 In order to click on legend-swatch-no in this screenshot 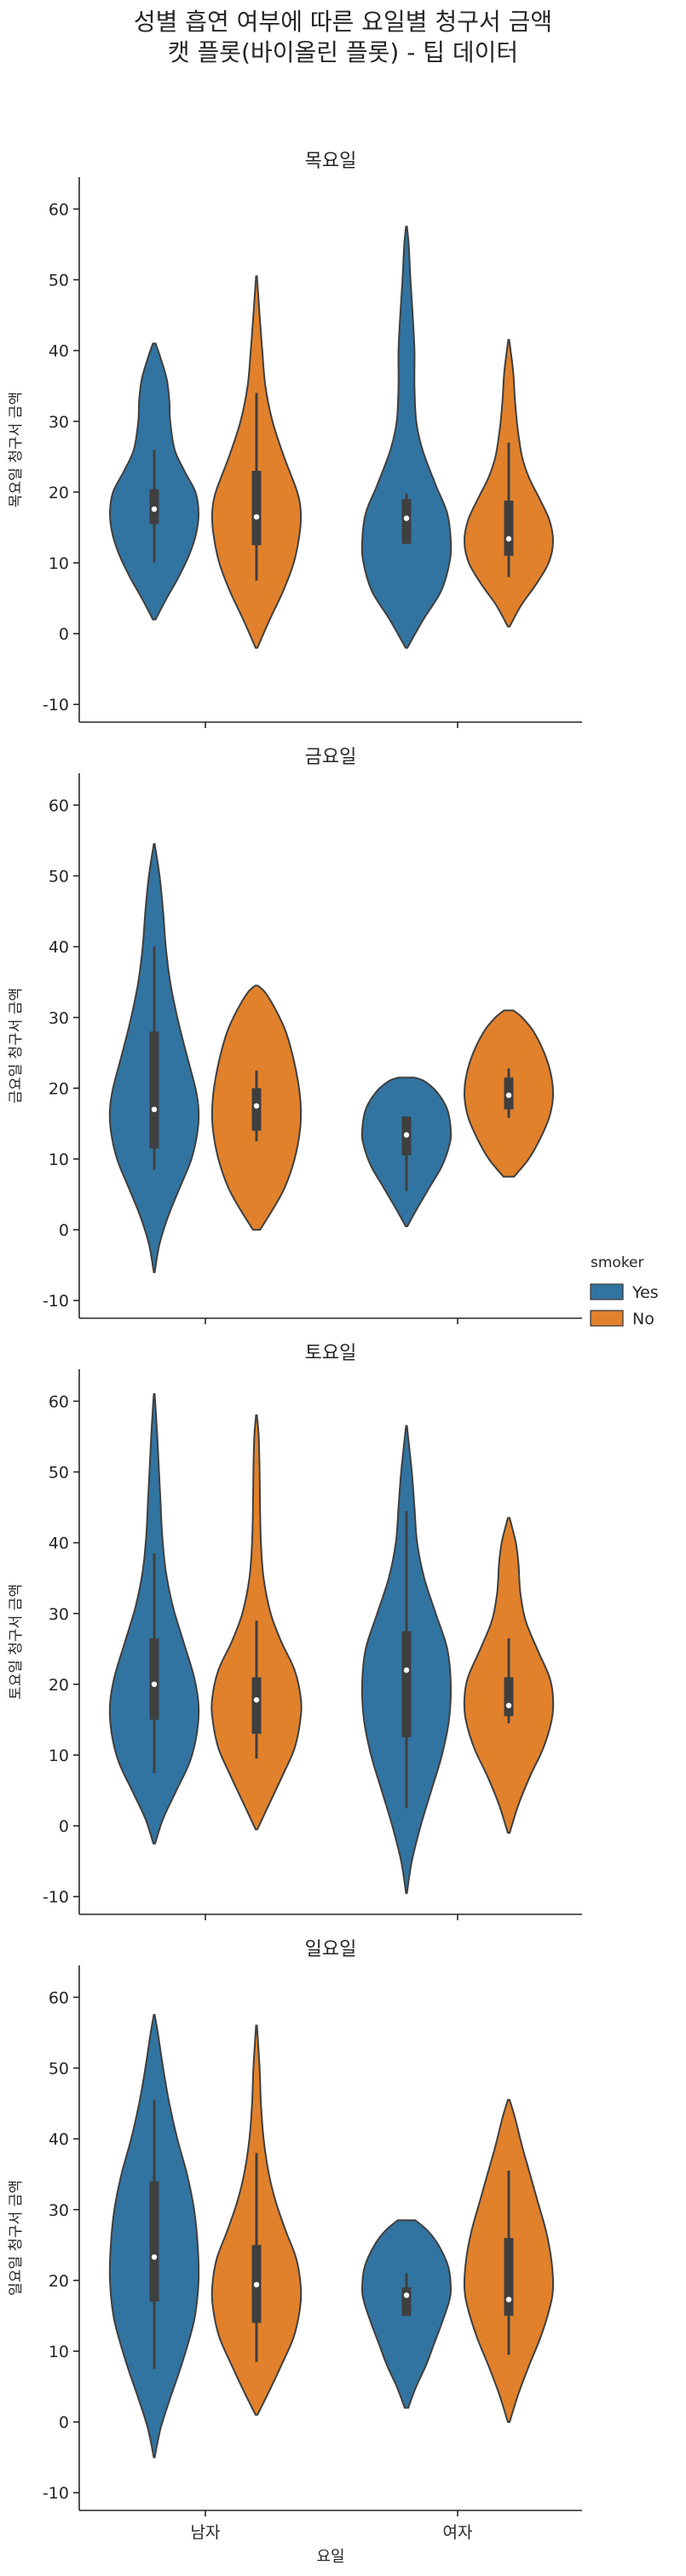, I will do `click(607, 1318)`.